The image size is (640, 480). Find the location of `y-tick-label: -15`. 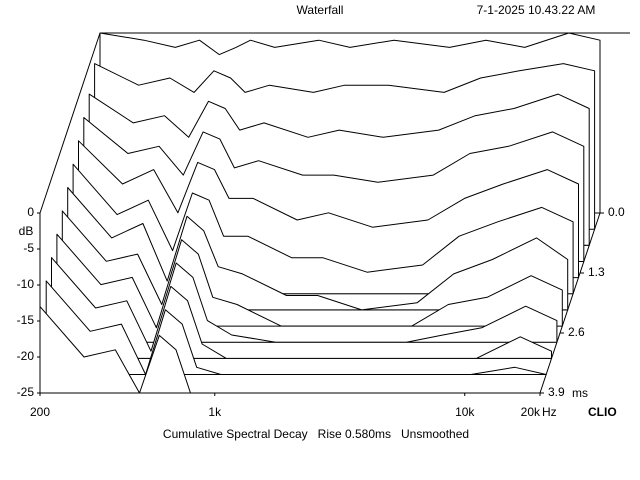

y-tick-label: -15 is located at coordinates (26, 320).